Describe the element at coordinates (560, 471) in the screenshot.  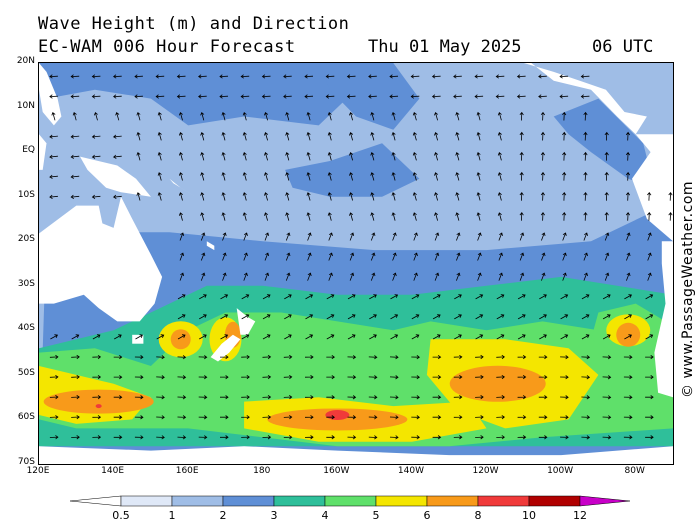
I see `longitude-label: 100W` at that location.